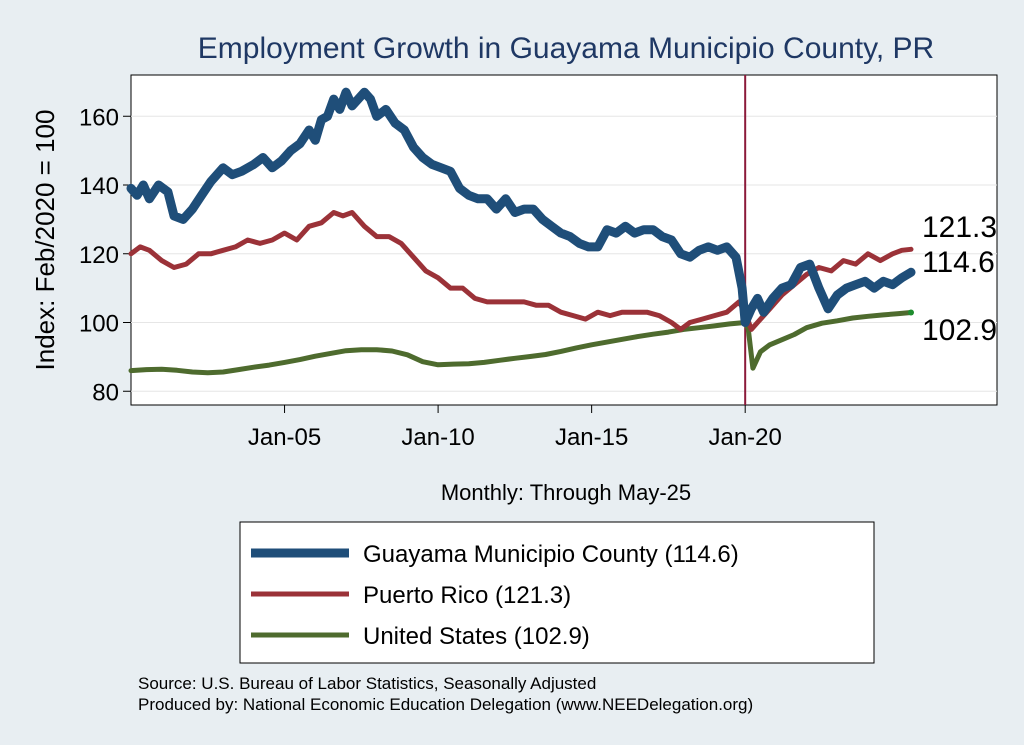 This screenshot has width=1024, height=745. Describe the element at coordinates (45, 240) in the screenshot. I see `y-axis-label: Index: Feb/2020 = 100` at that location.